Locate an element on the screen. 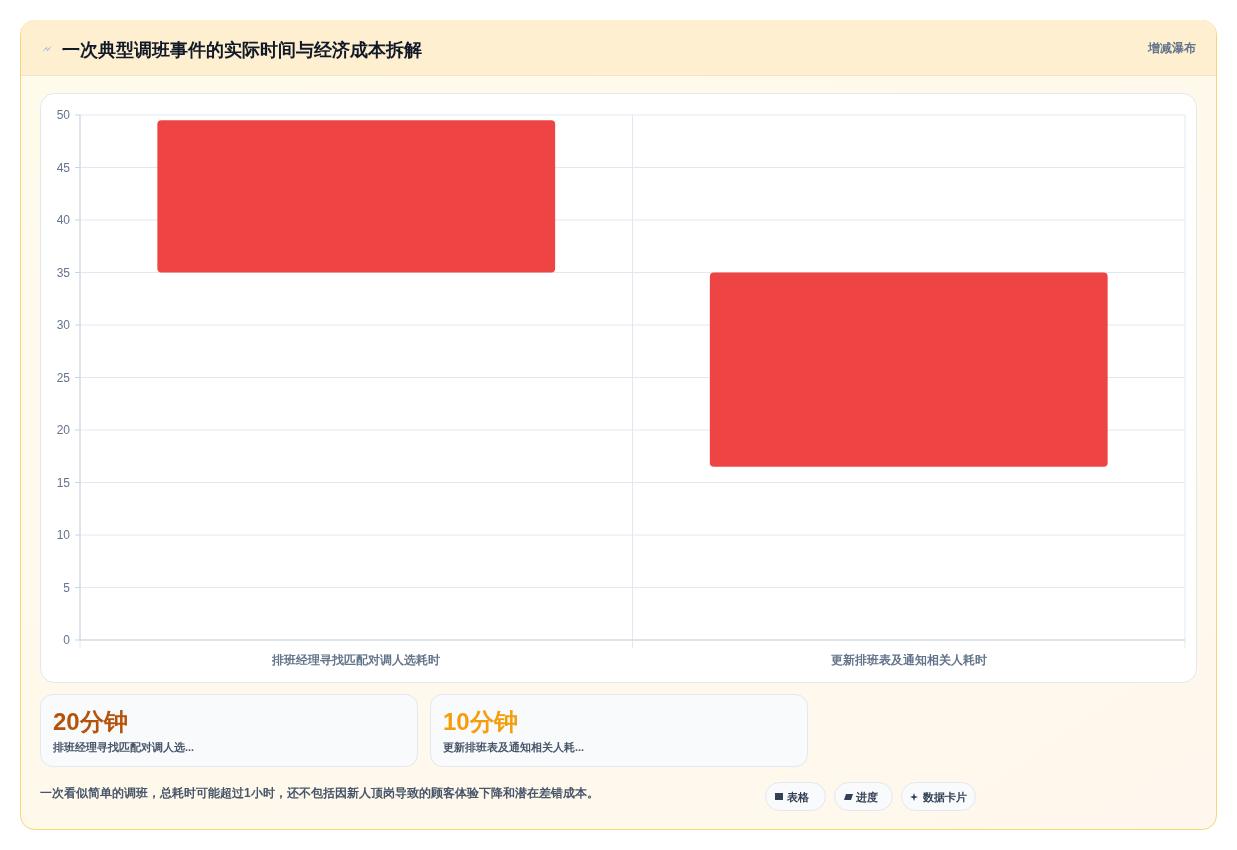 The height and width of the screenshot is (850, 1237). text: 表格 is located at coordinates (798, 797).